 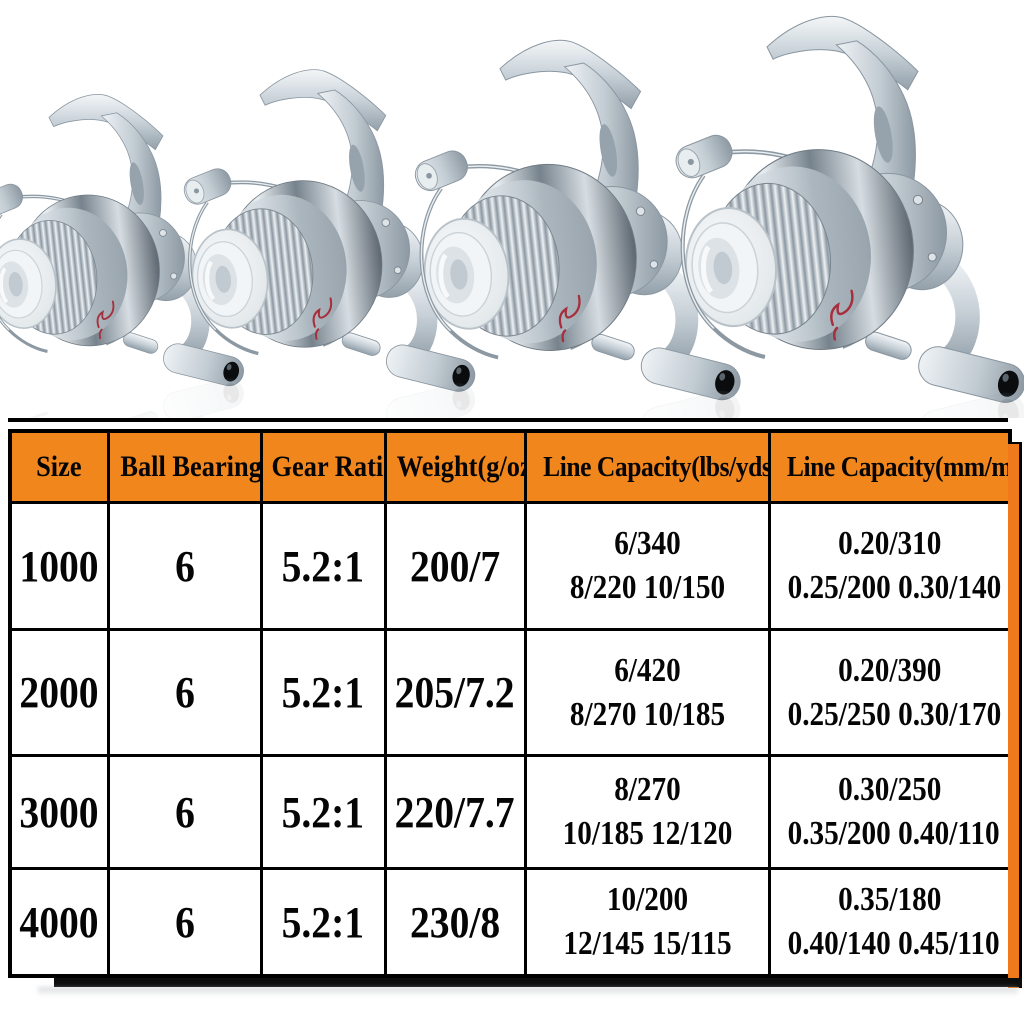 I want to click on col-header-label: Gear Ratio, so click(x=328, y=466).